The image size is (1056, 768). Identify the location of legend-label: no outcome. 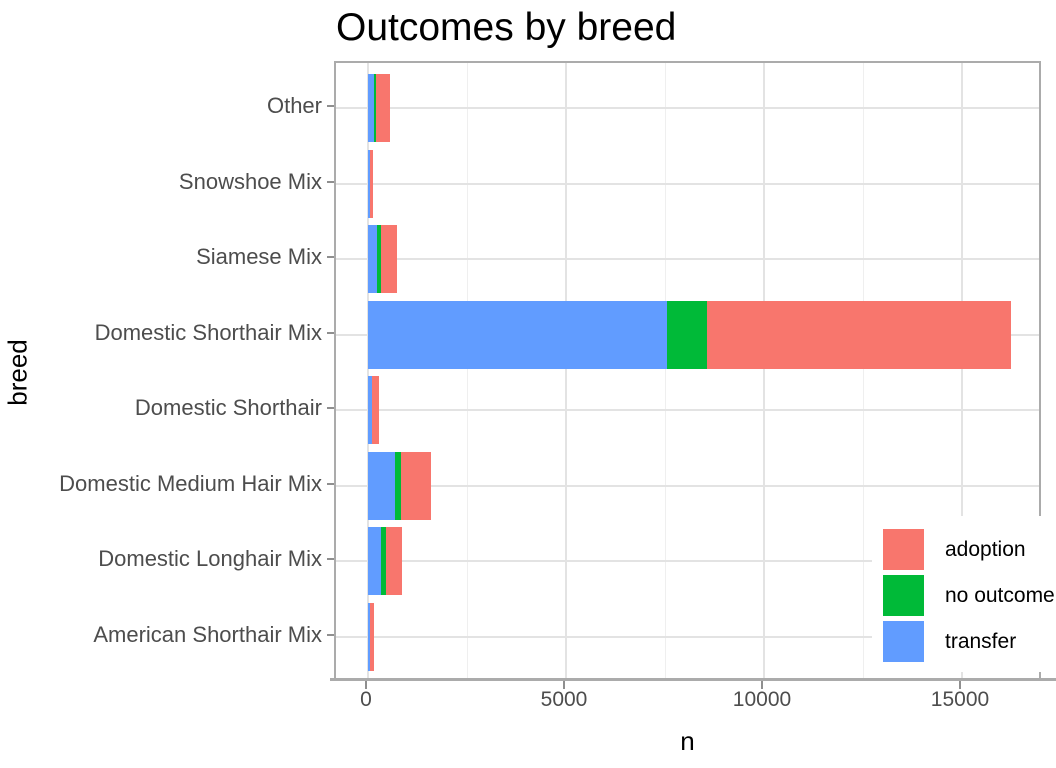
(1000, 595).